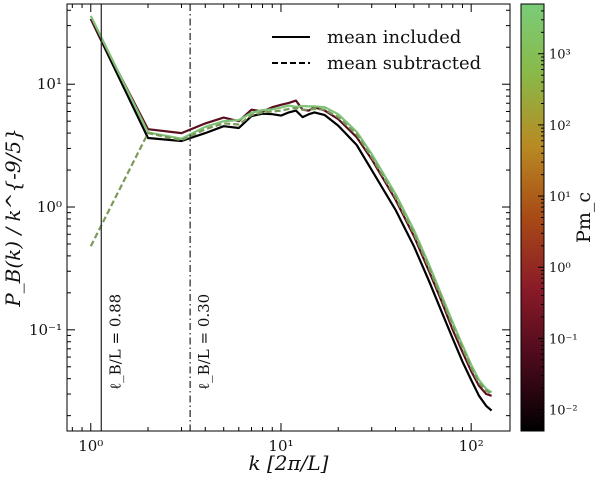 This screenshot has width=598, height=483. What do you see at coordinates (13, 218) in the screenshot?
I see `y-axis-label: P_B(k) / k^{-9/5}` at bounding box center [13, 218].